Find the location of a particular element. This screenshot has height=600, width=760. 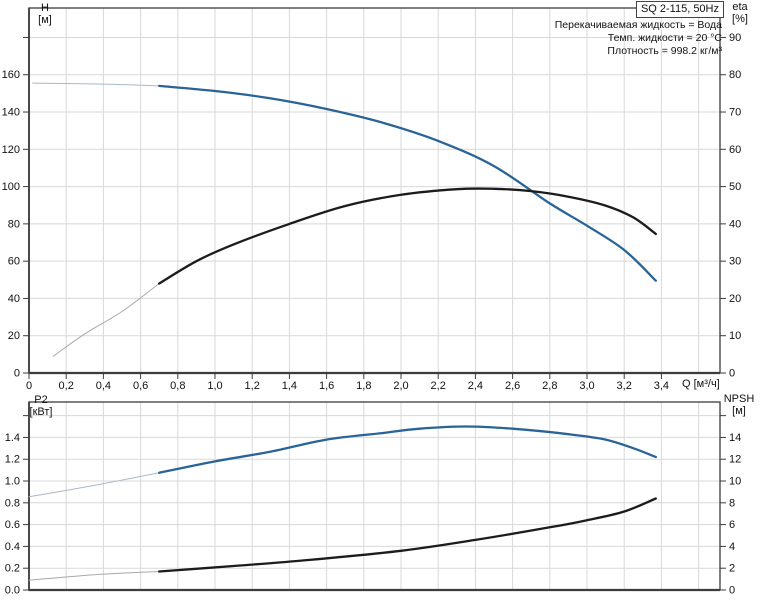

svg-text: 0.4 is located at coordinates (12, 547).